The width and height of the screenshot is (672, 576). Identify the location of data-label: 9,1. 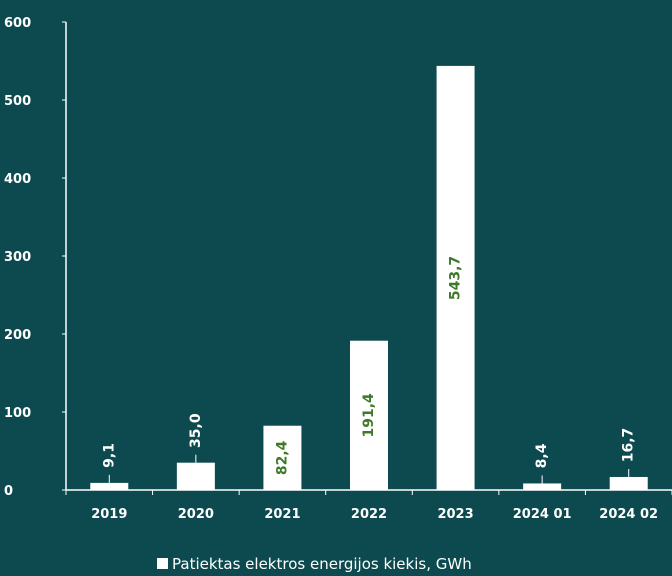
(109, 455).